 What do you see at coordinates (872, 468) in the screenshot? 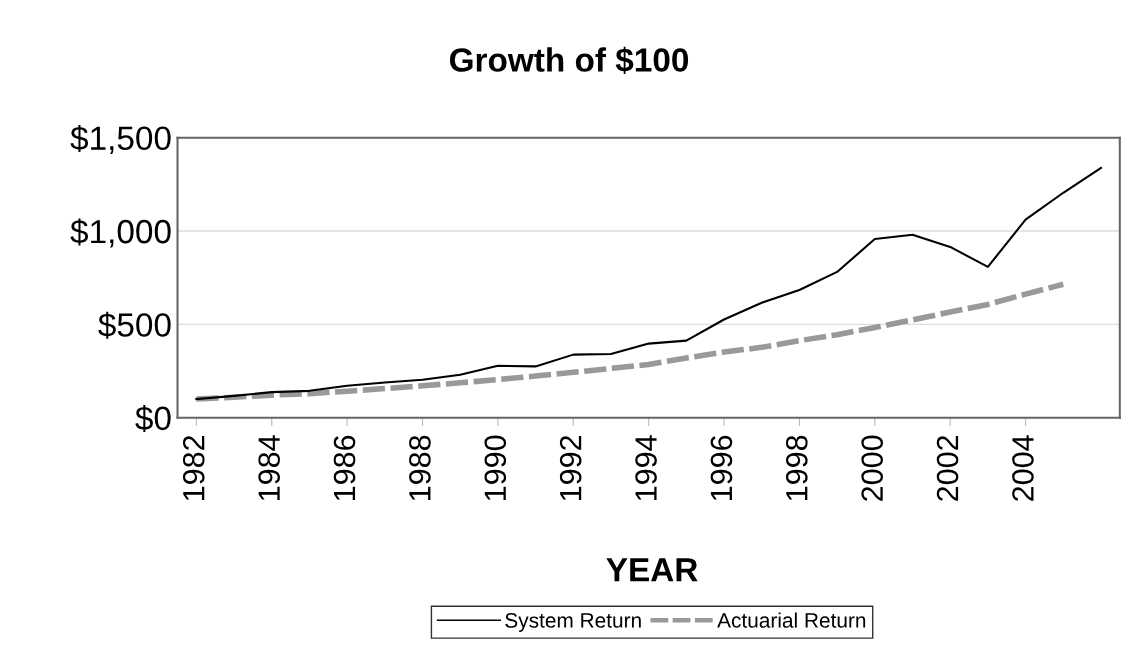
I see `x-tick-label: 2000` at bounding box center [872, 468].